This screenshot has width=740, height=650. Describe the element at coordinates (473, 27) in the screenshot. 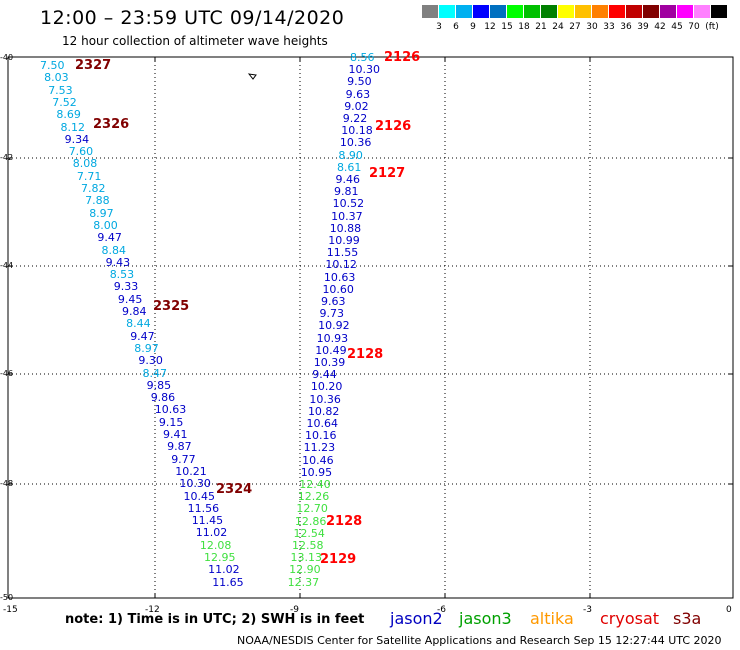

I see `color-scale-label: 9` at that location.